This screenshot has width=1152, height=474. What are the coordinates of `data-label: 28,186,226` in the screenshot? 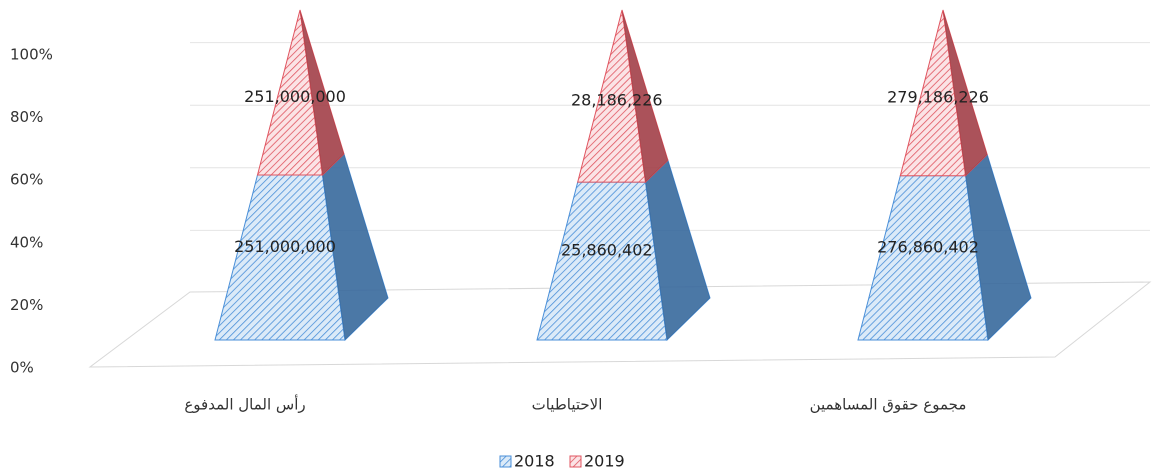 It's located at (617, 100).